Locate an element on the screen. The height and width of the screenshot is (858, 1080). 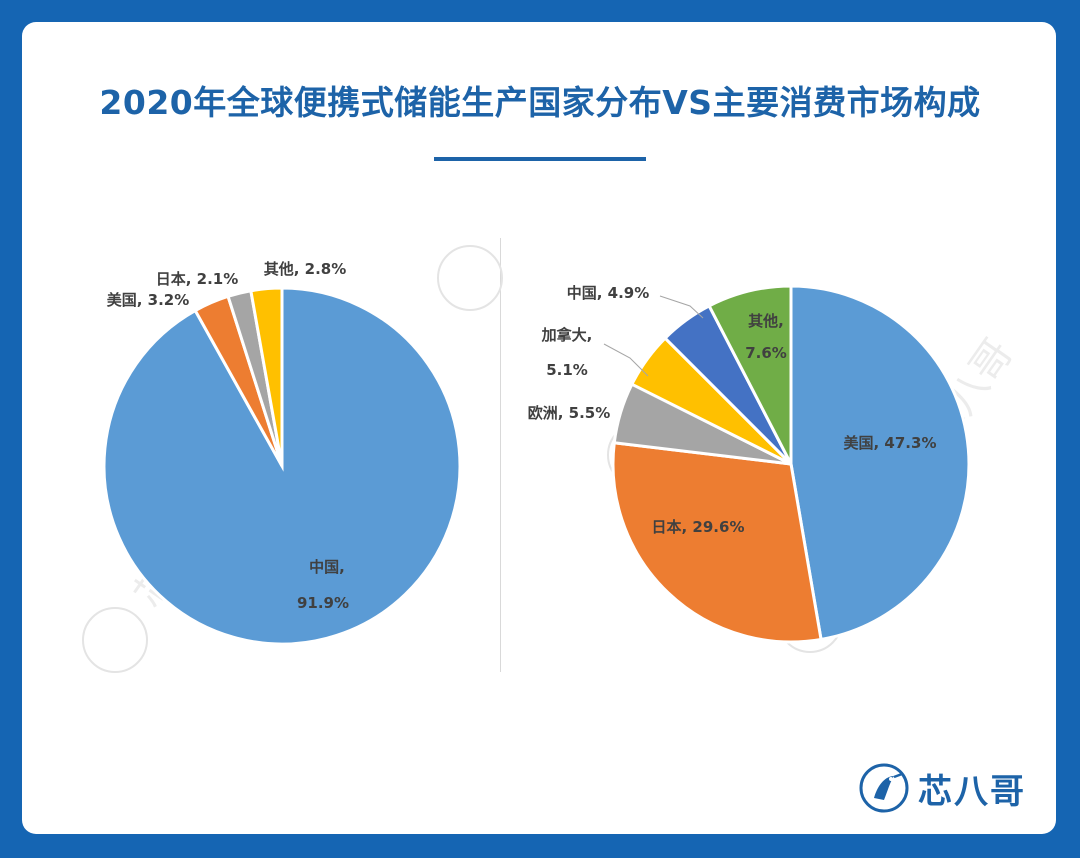
pie1-label-other: 其他, 2.8% is located at coordinates (305, 269).